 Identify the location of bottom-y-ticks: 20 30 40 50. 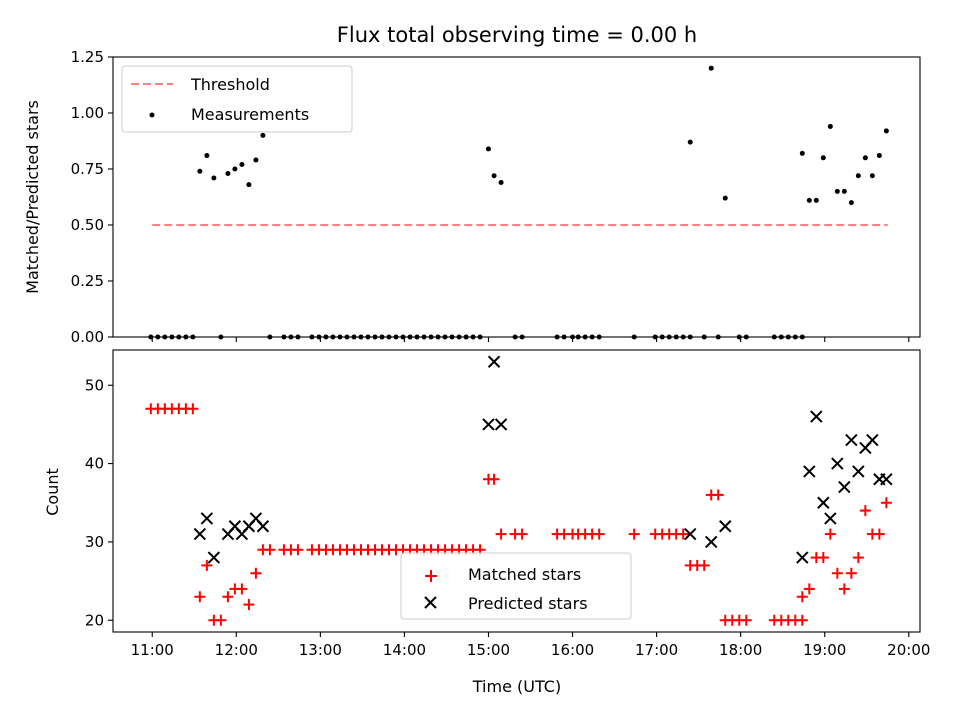
(99, 502).